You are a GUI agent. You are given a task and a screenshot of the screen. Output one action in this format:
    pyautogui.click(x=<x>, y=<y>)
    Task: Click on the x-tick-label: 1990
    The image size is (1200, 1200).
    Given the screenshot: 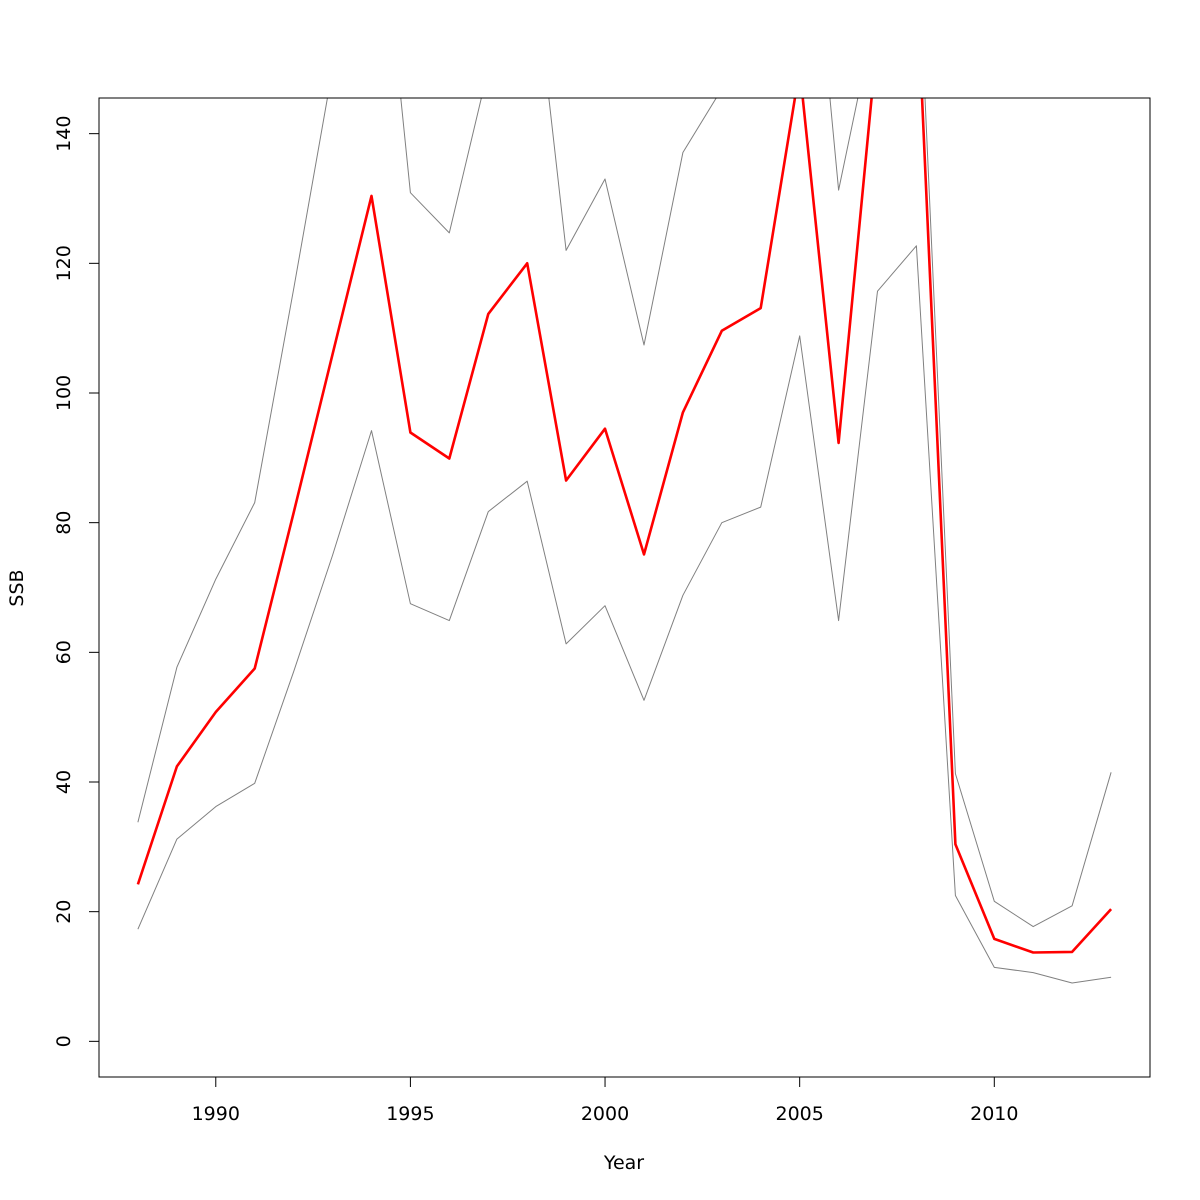 What is the action you would take?
    pyautogui.click(x=216, y=1114)
    